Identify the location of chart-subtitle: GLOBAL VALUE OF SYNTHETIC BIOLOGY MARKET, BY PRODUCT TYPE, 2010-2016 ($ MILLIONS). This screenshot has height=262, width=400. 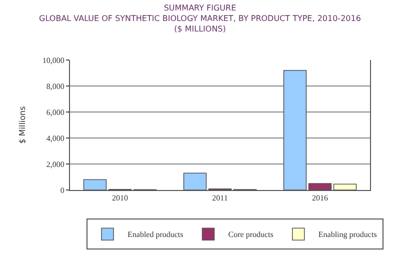
(200, 24).